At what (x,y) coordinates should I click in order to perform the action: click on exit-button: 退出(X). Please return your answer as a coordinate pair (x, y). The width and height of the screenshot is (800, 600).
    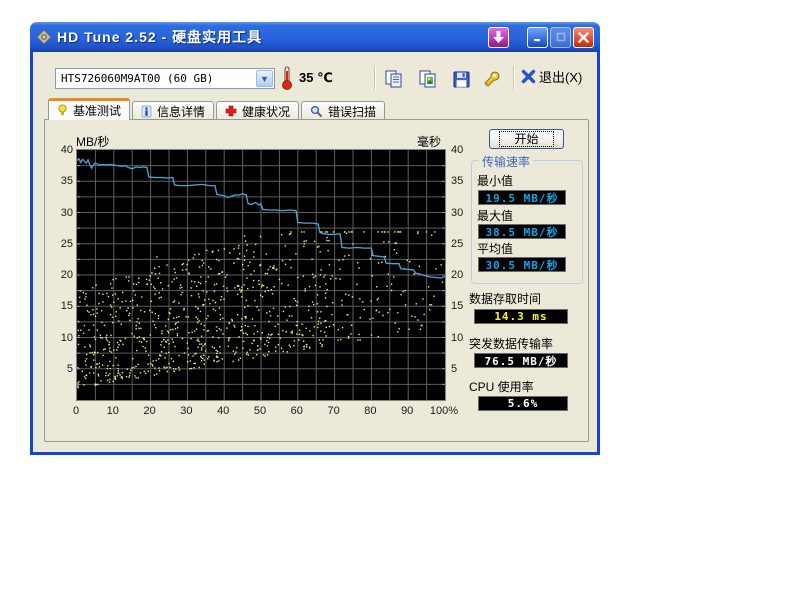
    Looking at the image, I should click on (551, 76).